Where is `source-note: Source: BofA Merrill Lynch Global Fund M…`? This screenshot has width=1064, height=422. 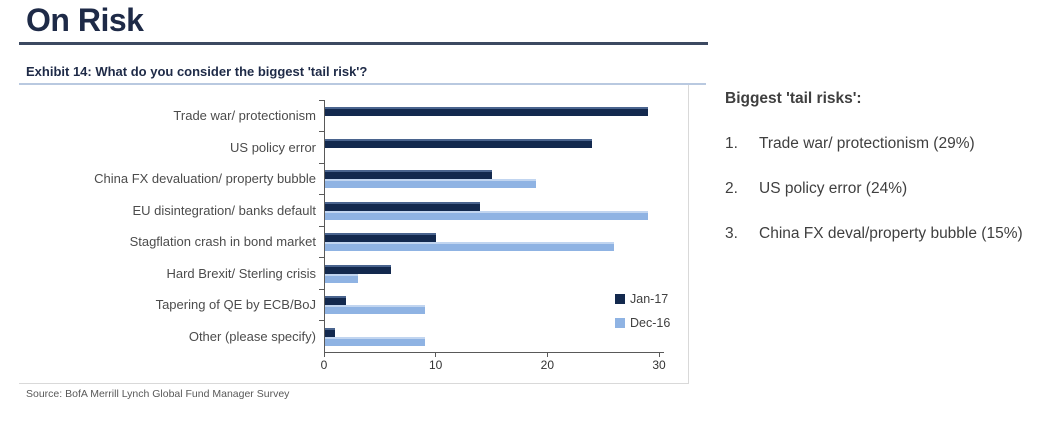
source-note: Source: BofA Merrill Lynch Global Fund M… is located at coordinates (158, 394).